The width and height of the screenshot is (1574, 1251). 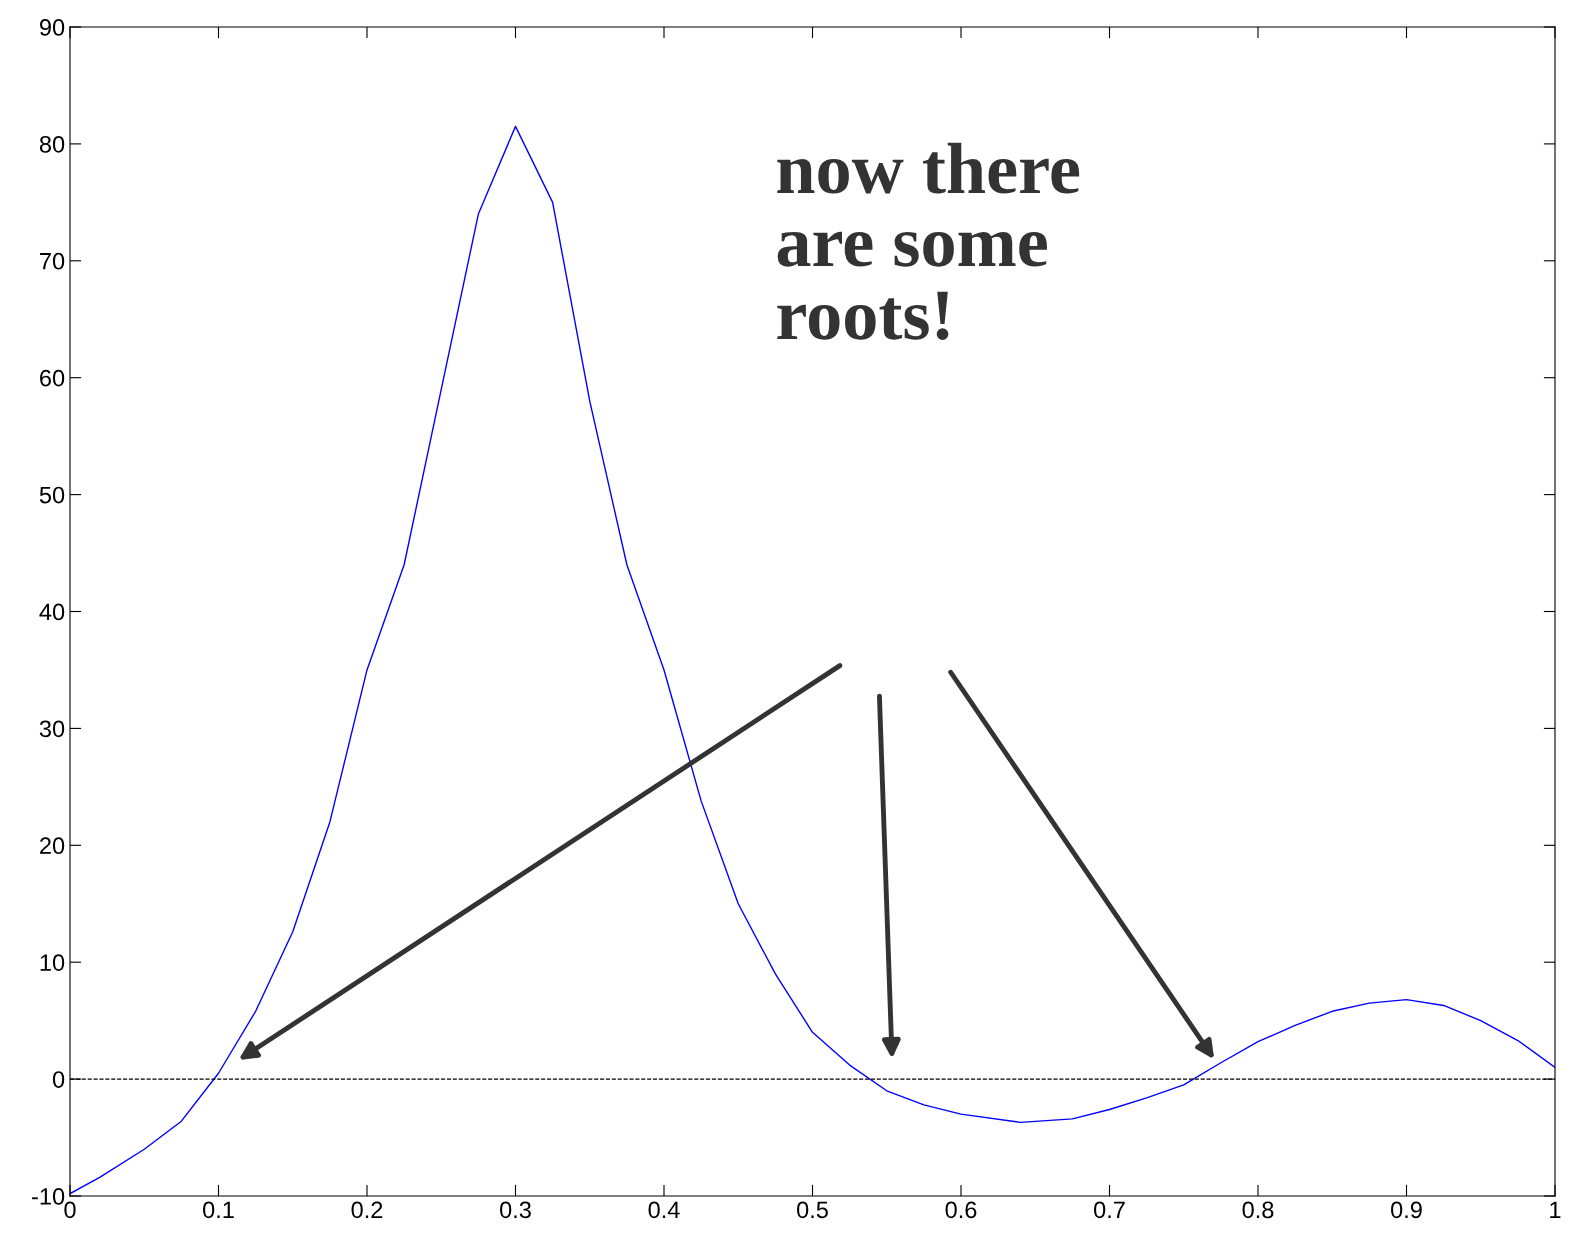 What do you see at coordinates (58, 1079) in the screenshot?
I see `y-tick-label: 0` at bounding box center [58, 1079].